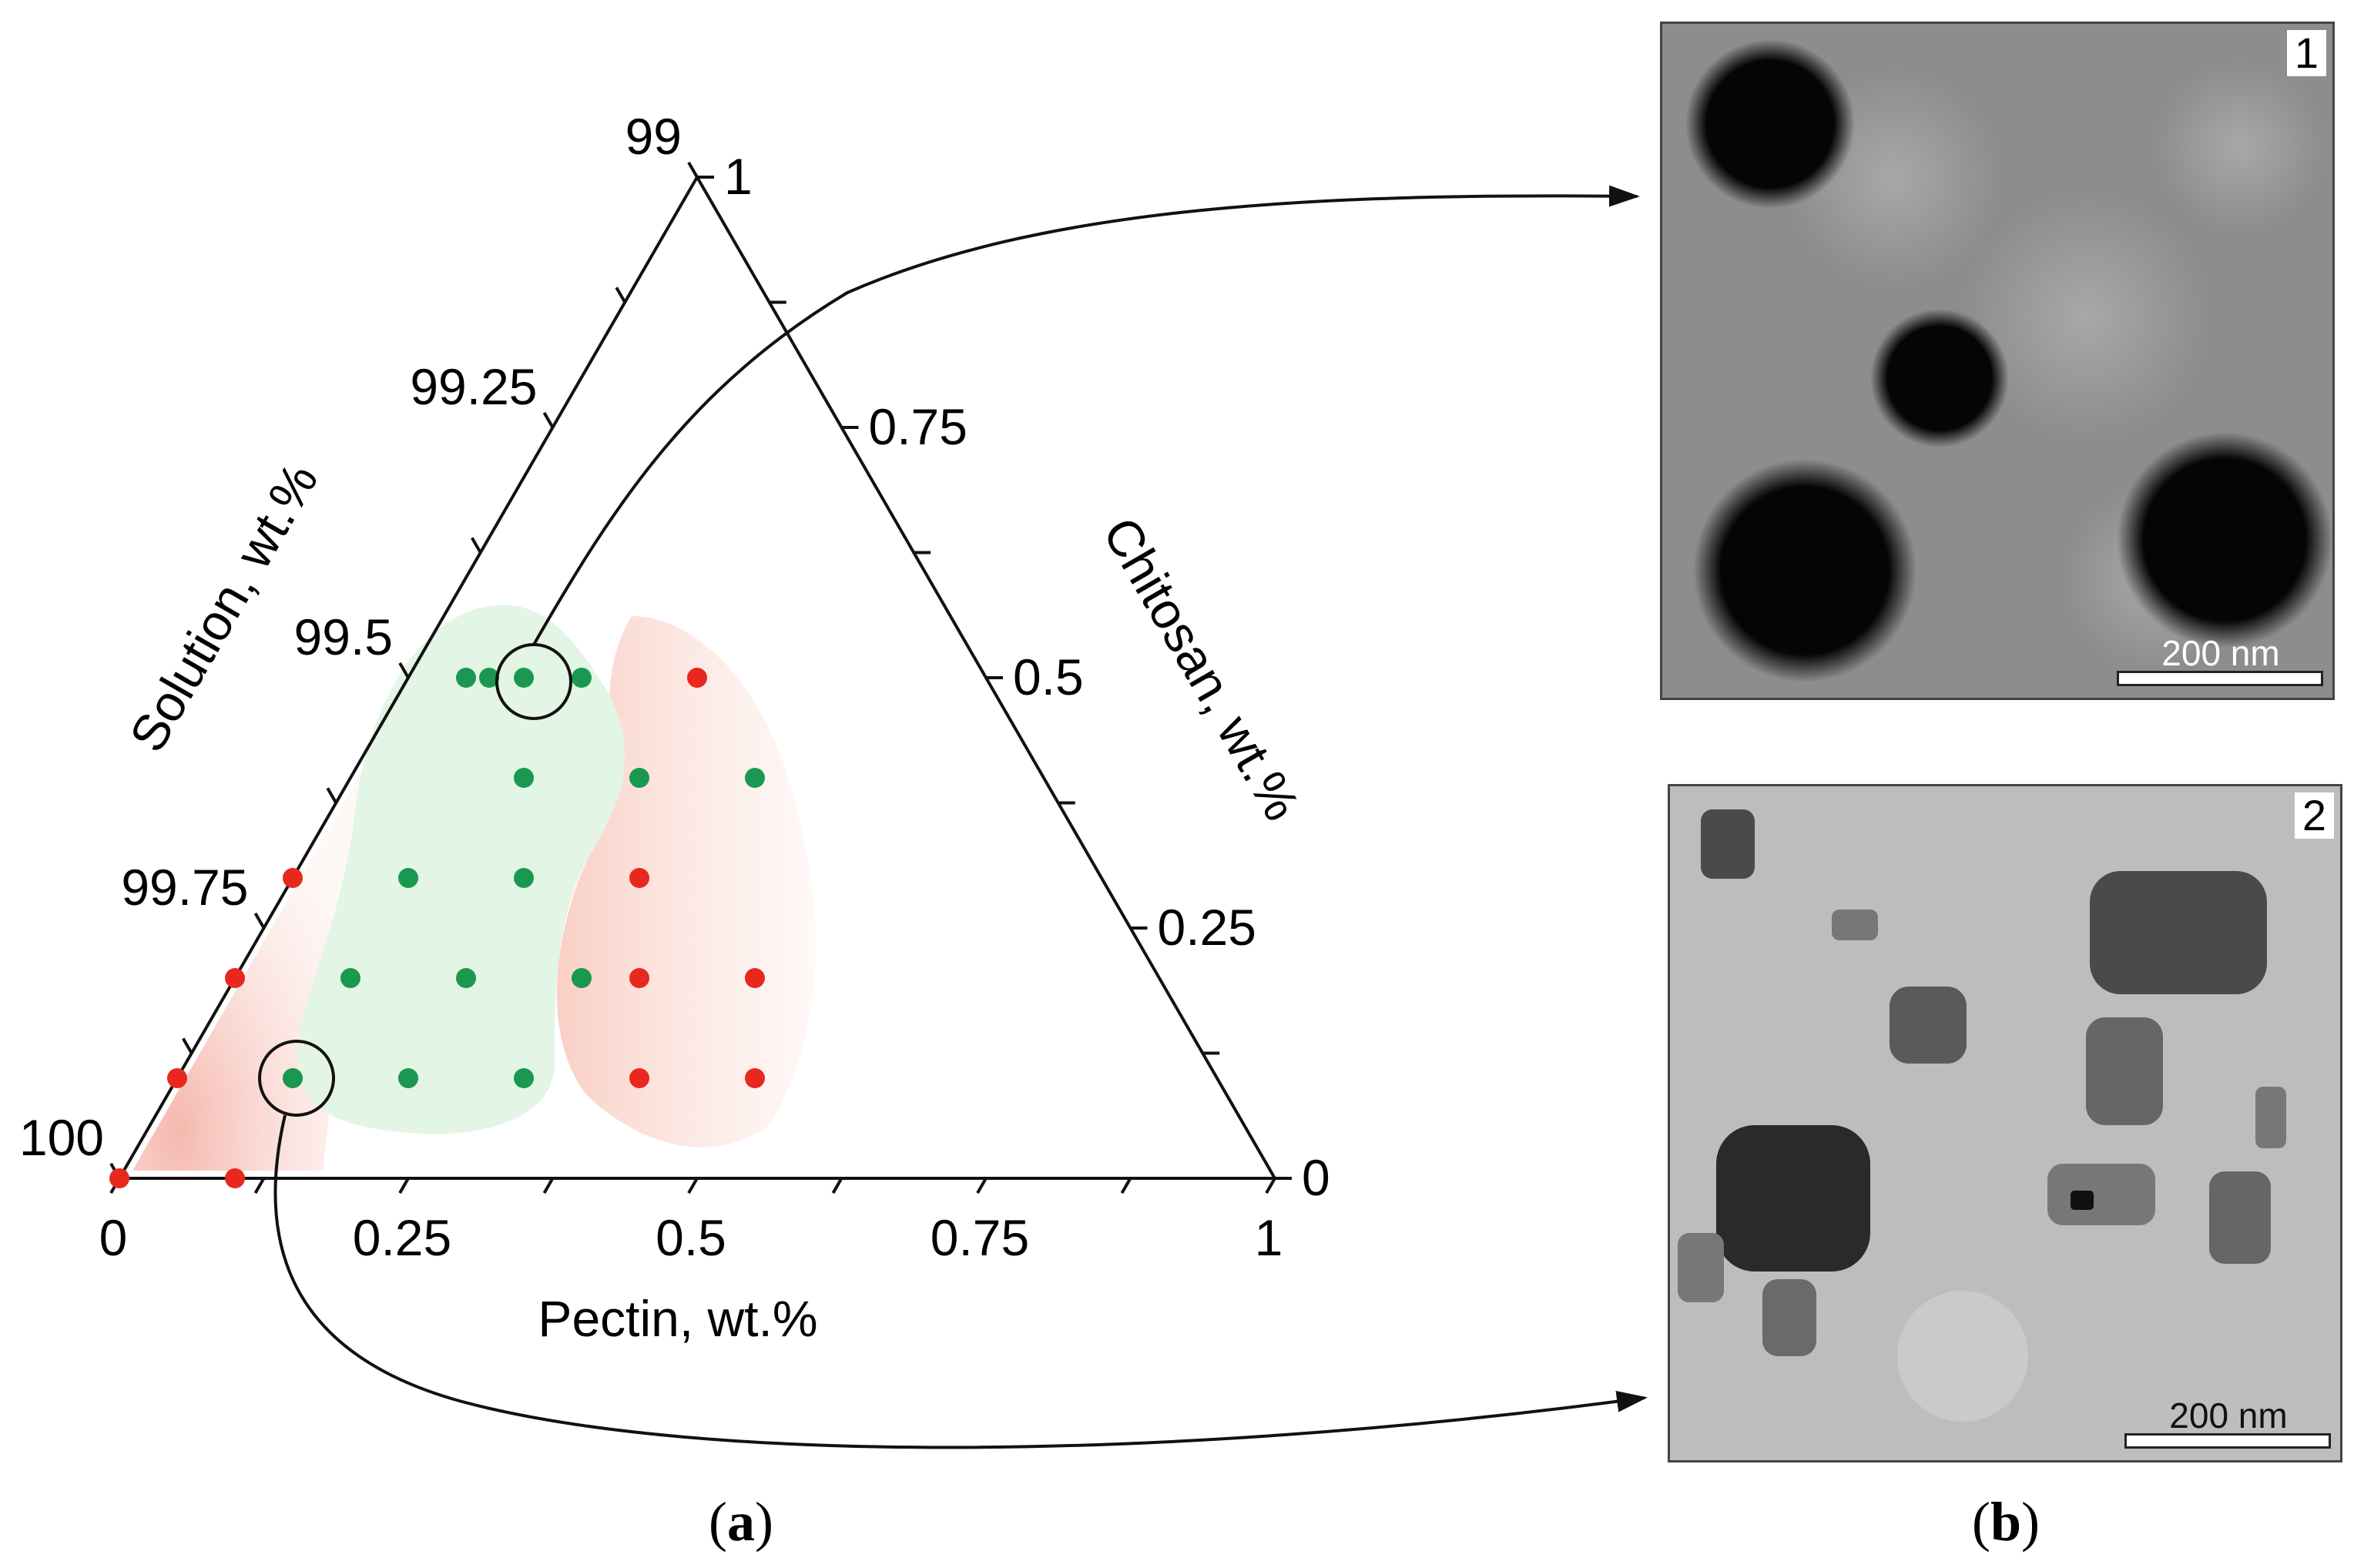 The image size is (2354, 1568). Describe the element at coordinates (2306, 53) in the screenshot. I see `image-number-1: 1` at that location.